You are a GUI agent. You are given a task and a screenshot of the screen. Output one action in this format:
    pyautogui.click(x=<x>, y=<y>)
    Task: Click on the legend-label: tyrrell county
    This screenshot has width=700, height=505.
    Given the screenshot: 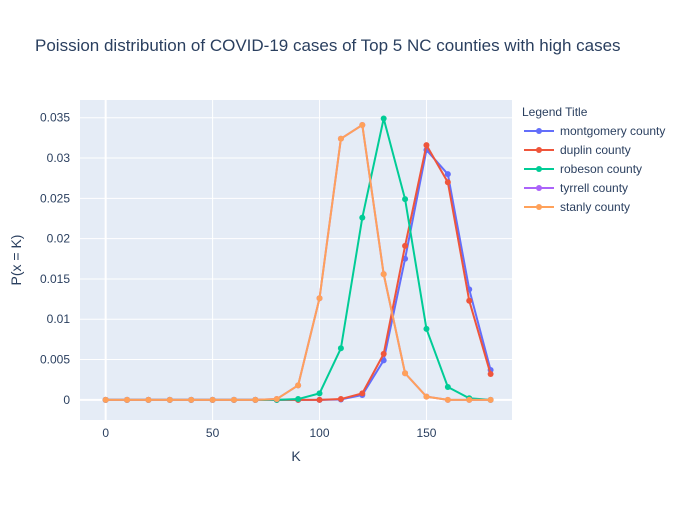 What is the action you would take?
    pyautogui.click(x=594, y=188)
    